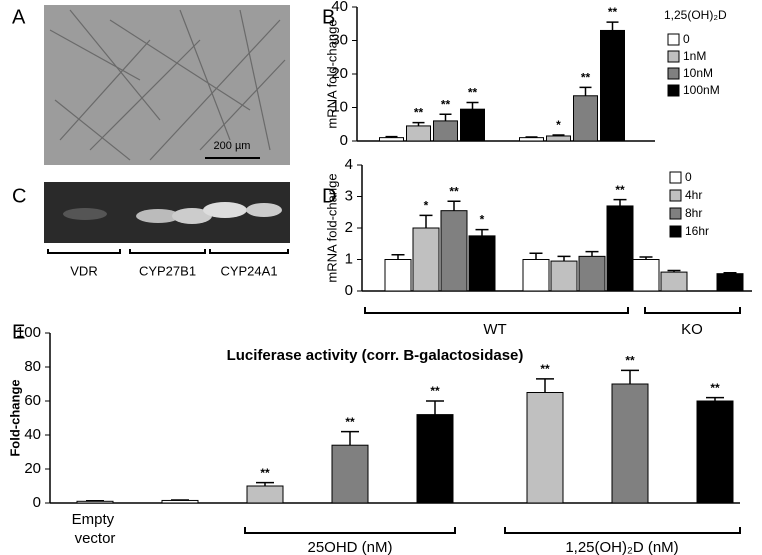 The width and height of the screenshot is (762, 555). I want to click on lane-label: CYP27B1, so click(167, 270).